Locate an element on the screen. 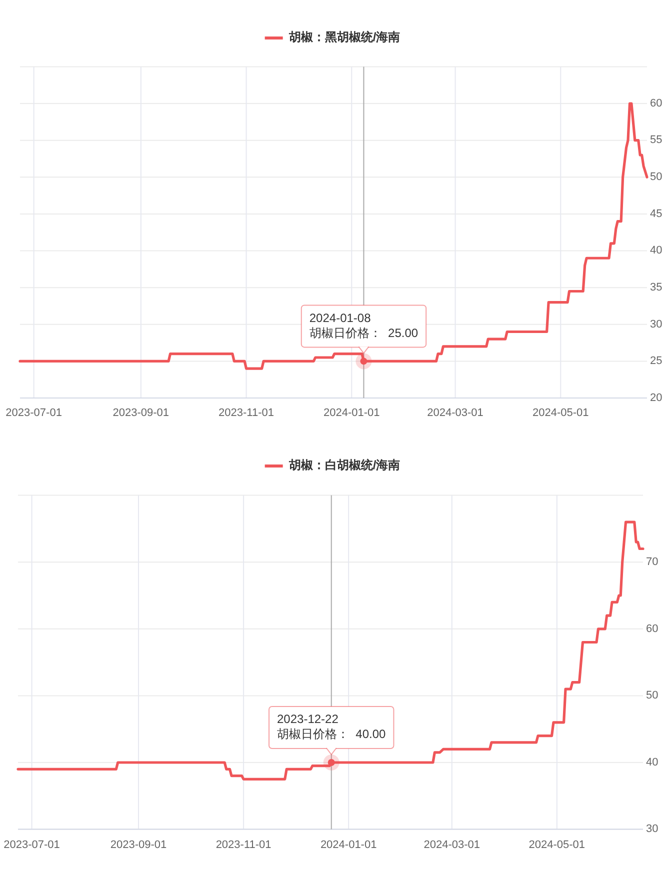 This screenshot has height=885, width=665. annotation: 2024-01-08 胡椒日价格： 25.00 is located at coordinates (363, 325).